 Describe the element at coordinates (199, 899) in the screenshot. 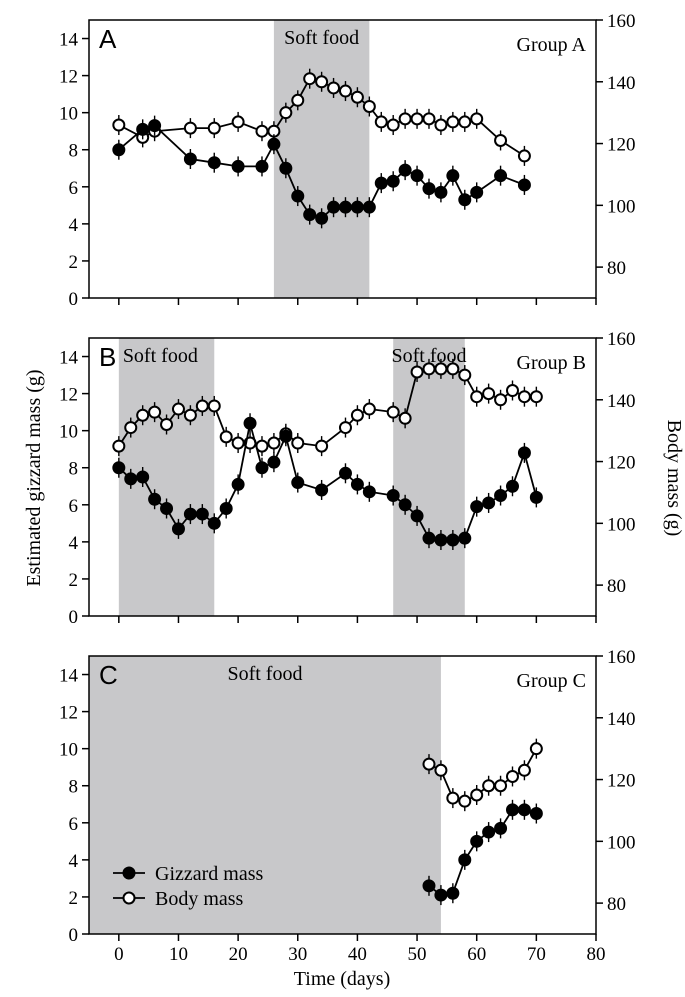

I see `legend-body-label: Body mass` at that location.